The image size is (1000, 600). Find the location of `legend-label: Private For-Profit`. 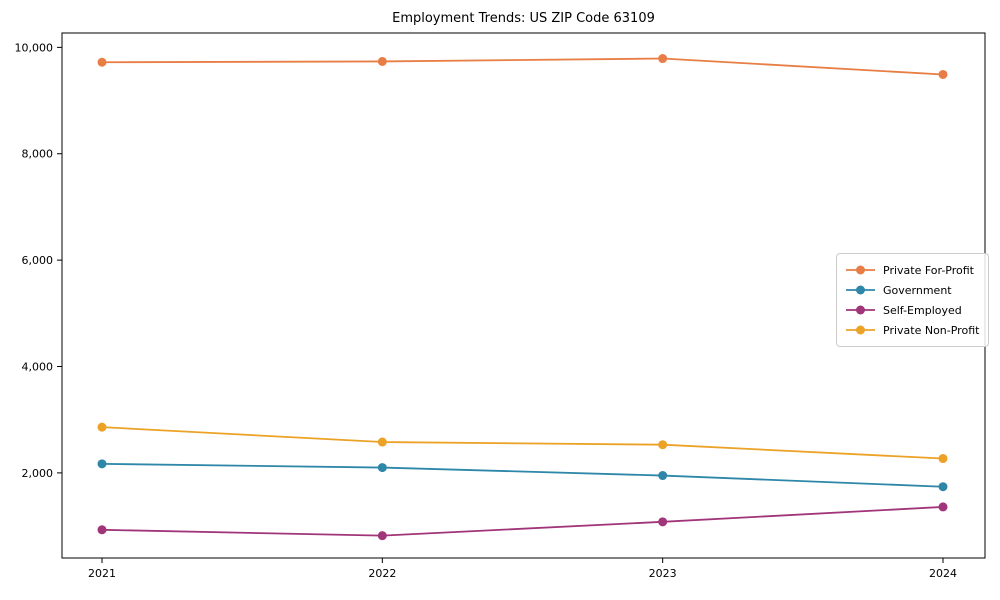

legend-label: Private For-Profit is located at coordinates (928, 270).